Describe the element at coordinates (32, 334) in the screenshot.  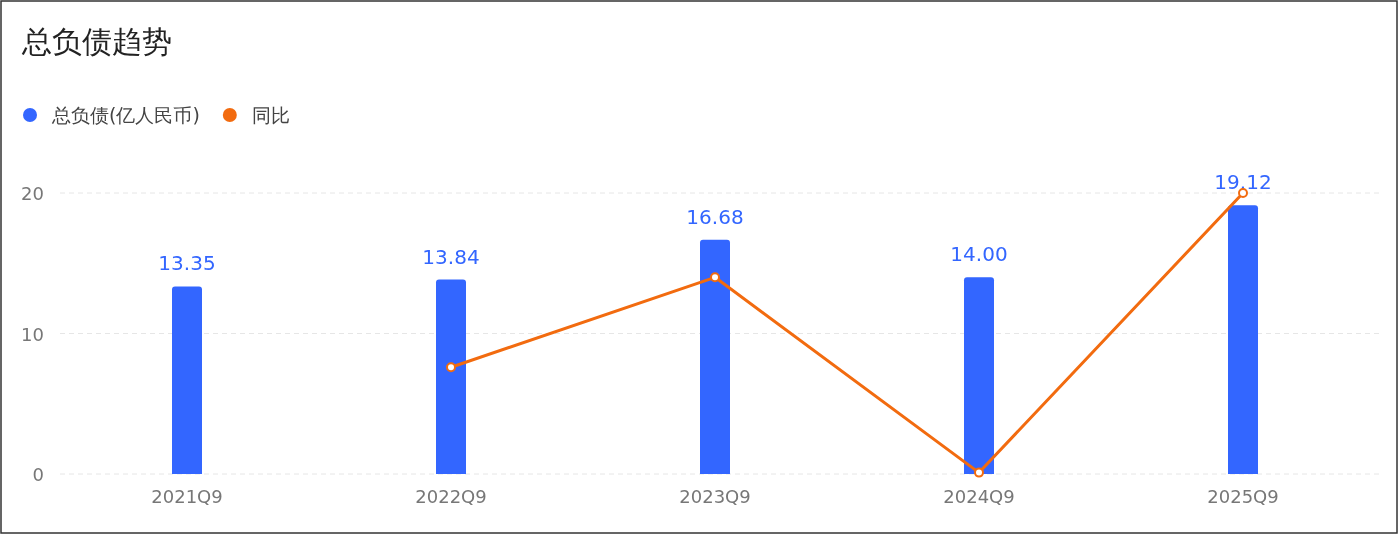
I see `y-tick-label: 10` at that location.